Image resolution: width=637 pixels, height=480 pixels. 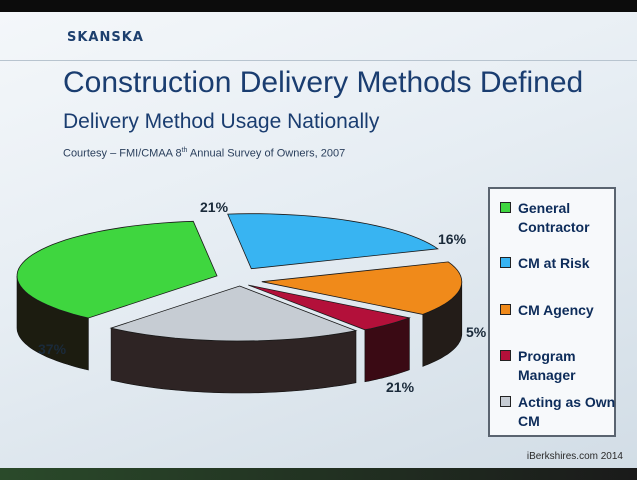 I want to click on pie-slice-general-contractor, so click(x=117, y=269).